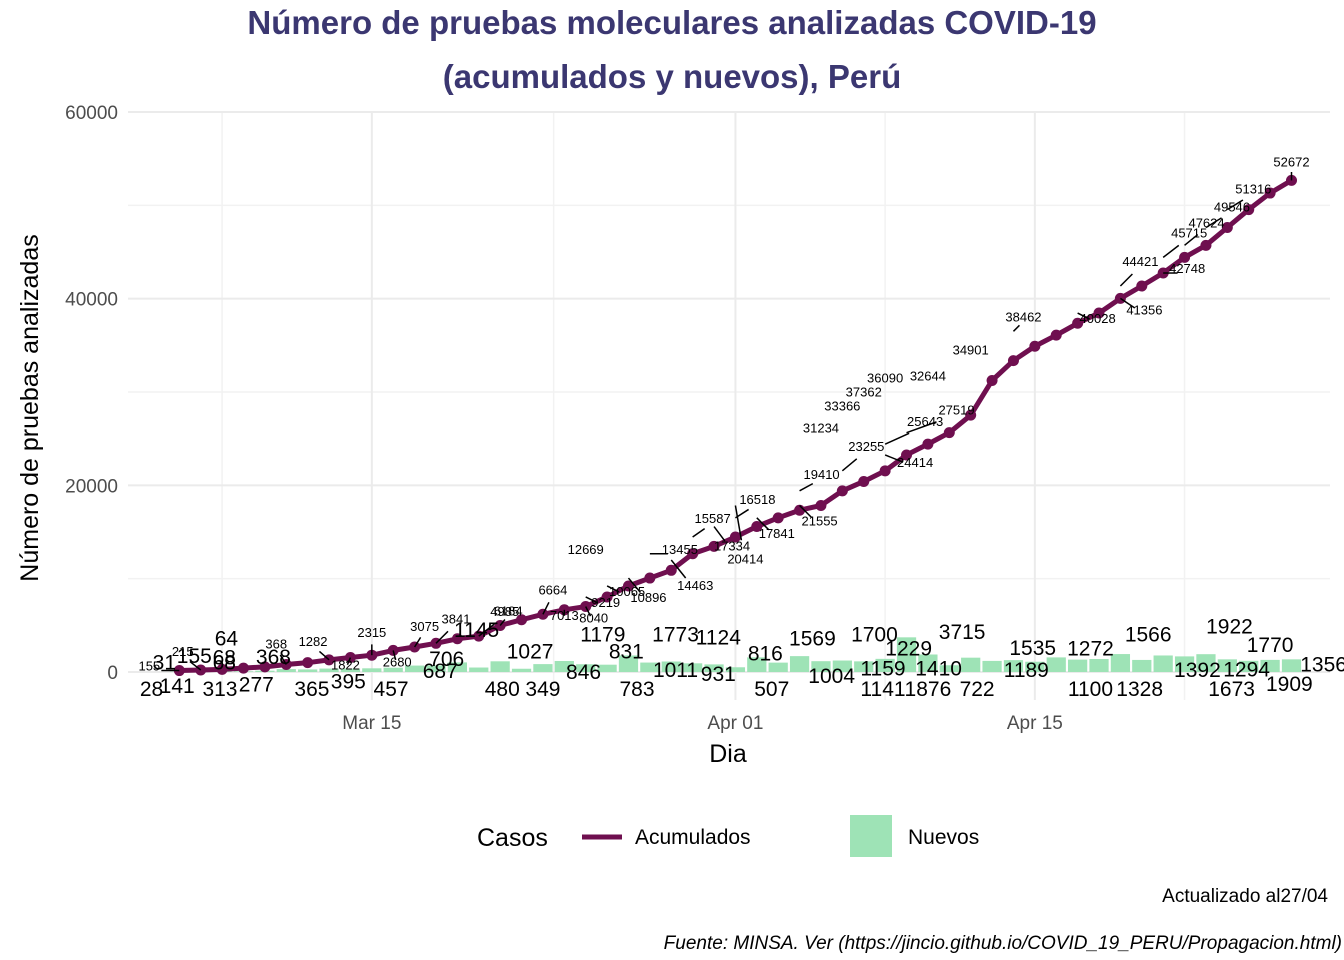 The width and height of the screenshot is (1344, 960). Describe the element at coordinates (831, 676) in the screenshot. I see `label-nuevos: 1004` at that location.